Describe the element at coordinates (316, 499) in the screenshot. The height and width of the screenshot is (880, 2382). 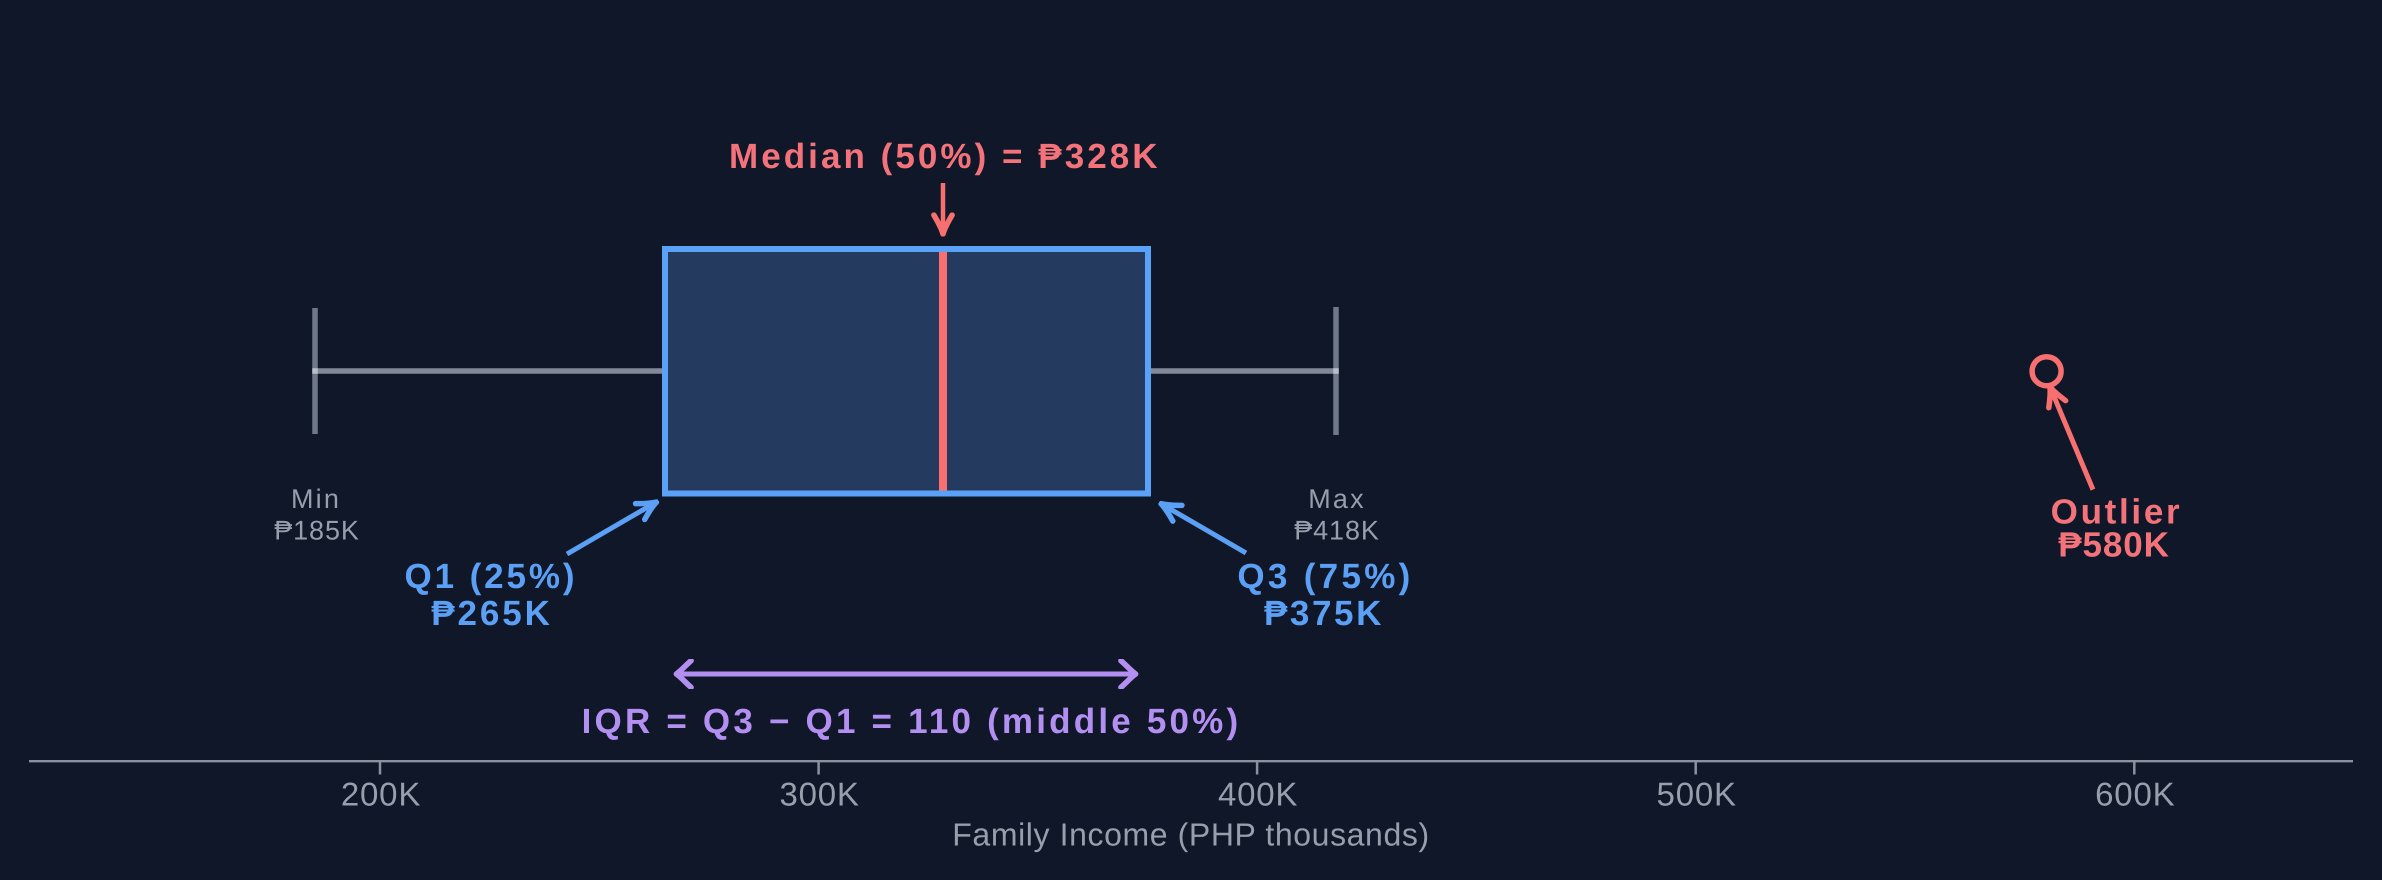
I see `svg-text: Min` at that location.